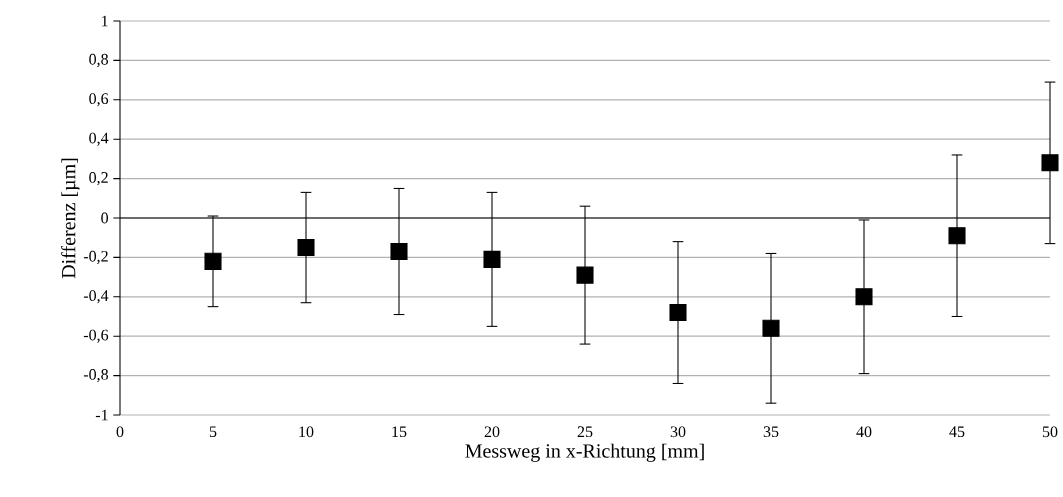 The width and height of the screenshot is (1063, 497). What do you see at coordinates (105, 218) in the screenshot?
I see `y-tick-label: 0` at bounding box center [105, 218].